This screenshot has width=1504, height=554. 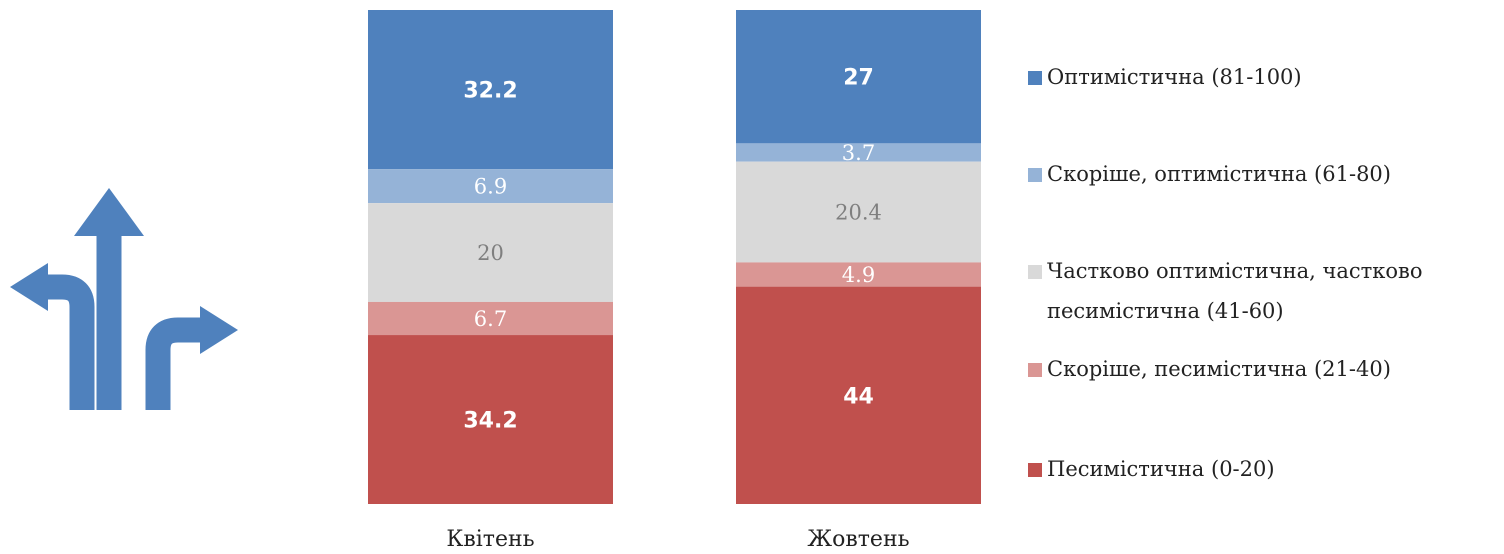 I want to click on legend-item: Скоріше, песимістична (21-40), so click(x=1228, y=370).